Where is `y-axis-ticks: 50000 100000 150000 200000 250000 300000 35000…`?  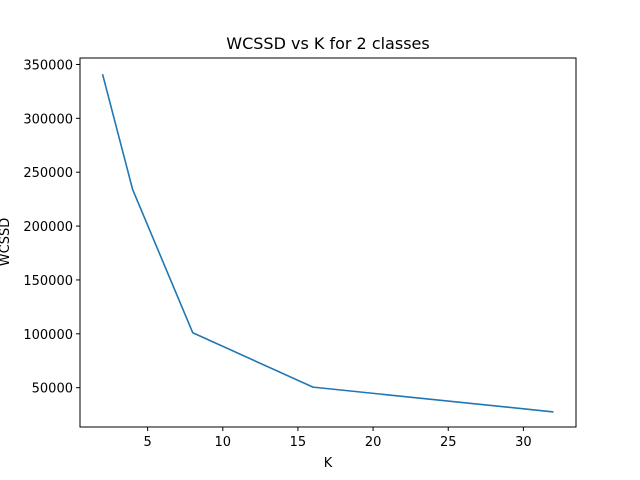
y-axis-ticks: 50000 100000 150000 200000 250000 300000 35000… is located at coordinates (51, 227).